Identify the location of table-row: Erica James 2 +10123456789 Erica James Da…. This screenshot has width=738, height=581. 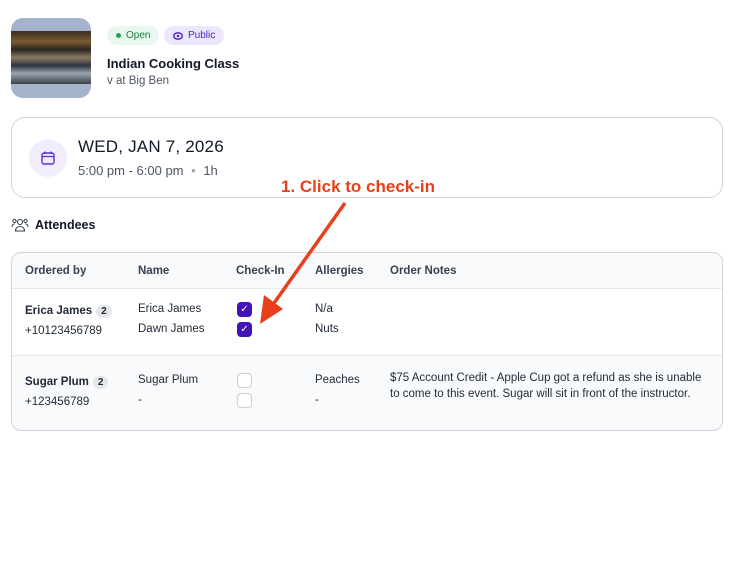
(367, 322).